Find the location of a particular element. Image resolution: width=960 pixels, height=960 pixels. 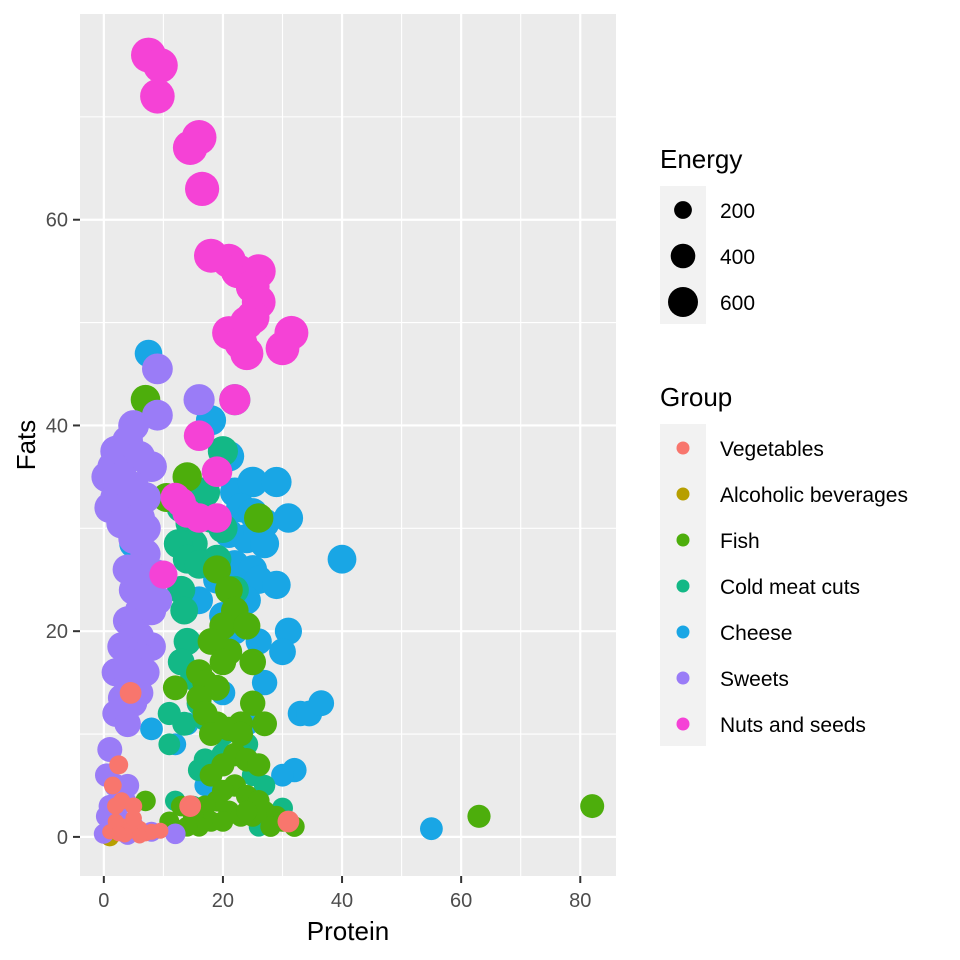

color-legend-title: Group is located at coordinates (696, 397).